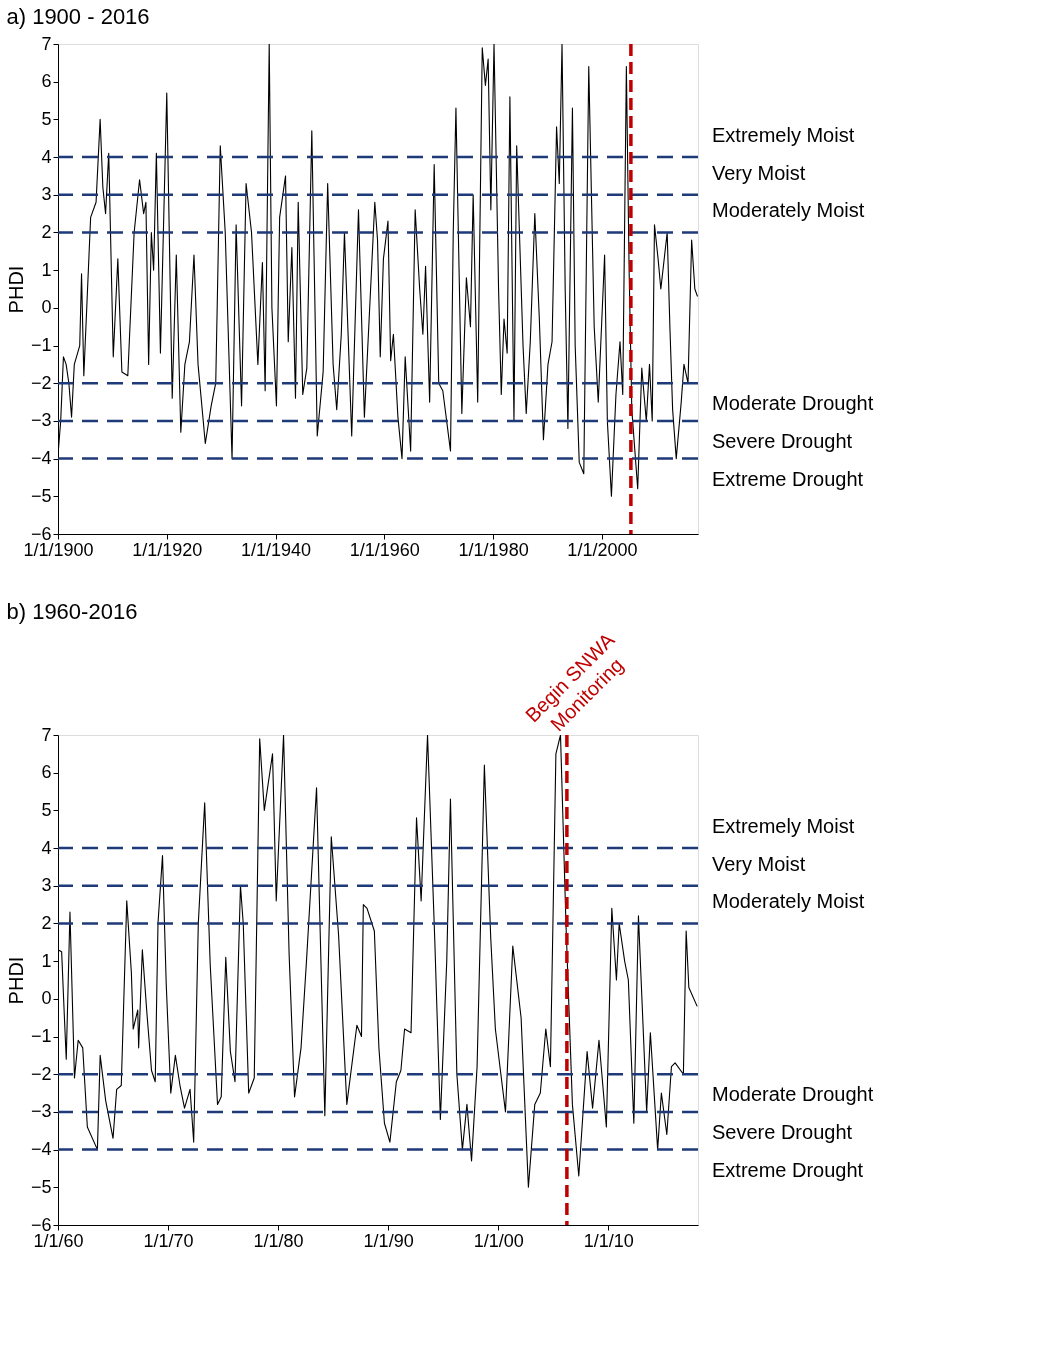 The width and height of the screenshot is (1042, 1345). Describe the element at coordinates (602, 549) in the screenshot. I see `x-tick-label: 1/1/2000` at that location.